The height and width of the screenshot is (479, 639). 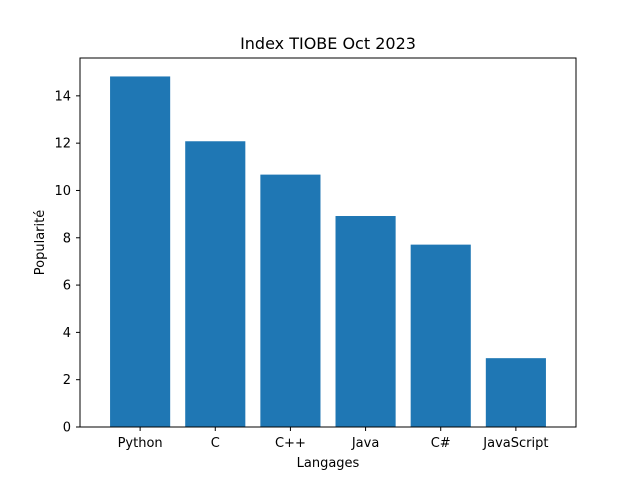 I want to click on x-tick-label: C#, so click(x=441, y=443).